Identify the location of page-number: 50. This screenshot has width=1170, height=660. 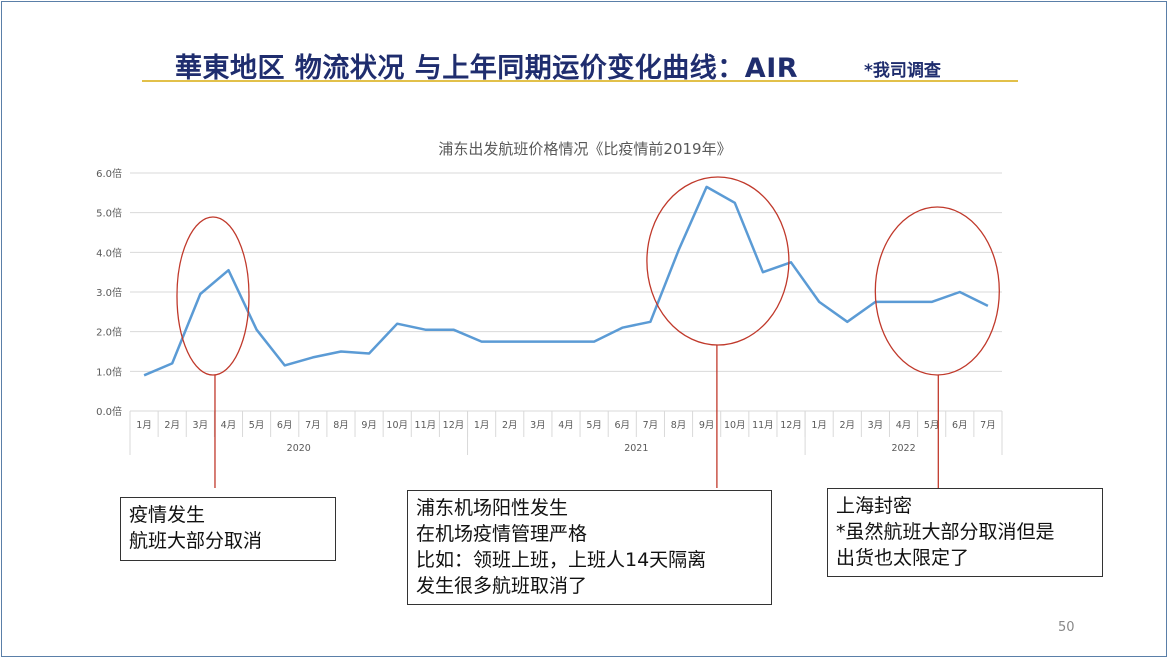
(1066, 627).